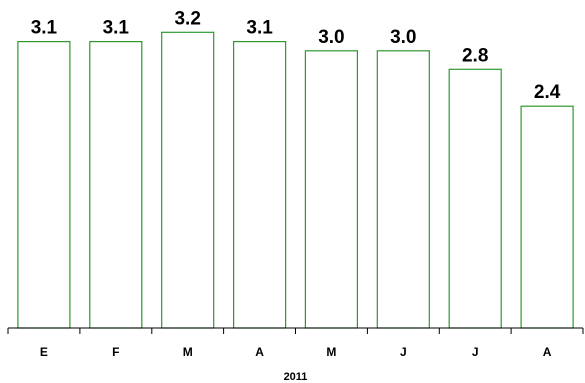 This screenshot has width=585, height=383. I want to click on data-label: 2.8, so click(475, 55).